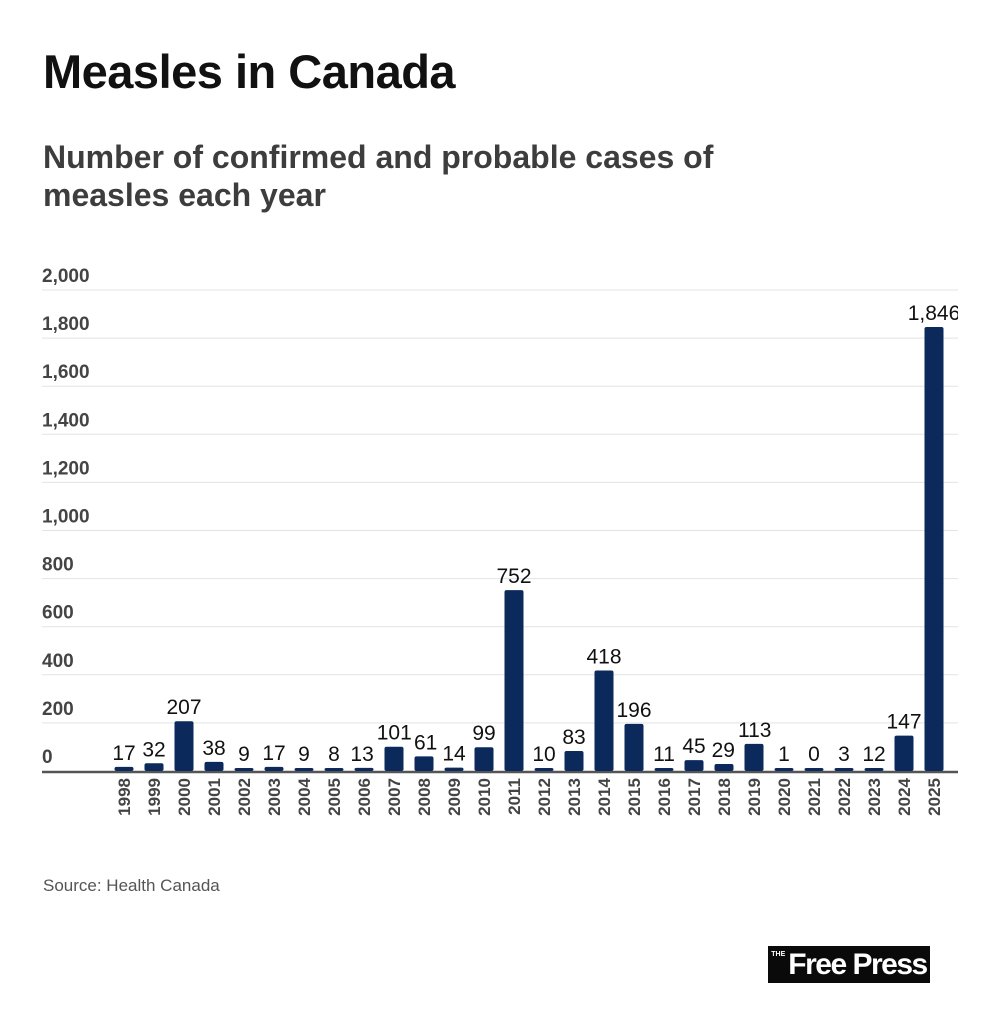 The image size is (1000, 1011). I want to click on x-tick-label: 1999, so click(154, 797).